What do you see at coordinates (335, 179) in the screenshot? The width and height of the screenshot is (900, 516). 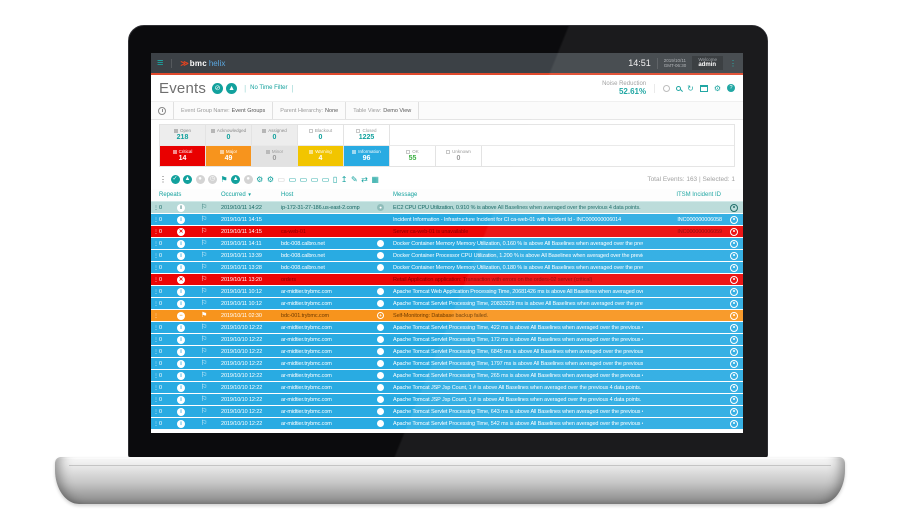 I see `copy-view-icon: ▯` at bounding box center [335, 179].